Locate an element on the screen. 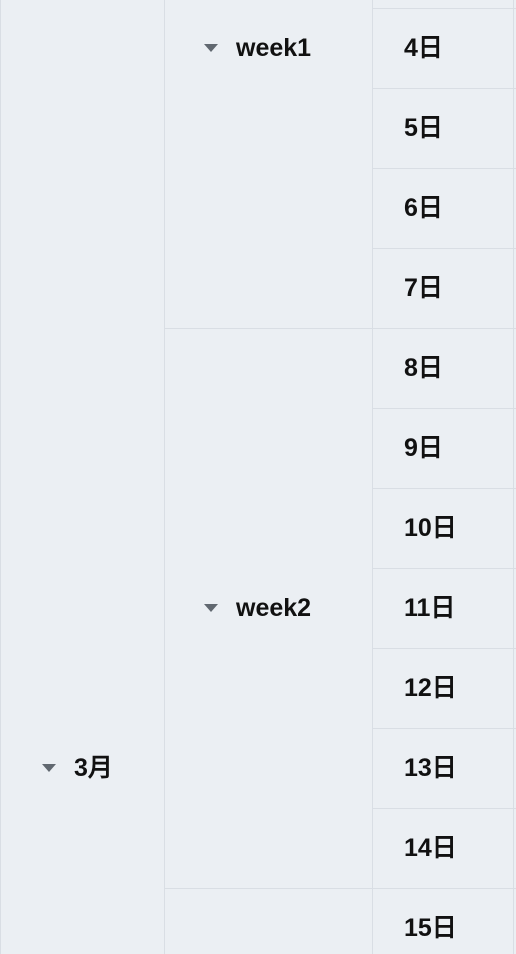  day-cell: 9日 is located at coordinates (423, 448).